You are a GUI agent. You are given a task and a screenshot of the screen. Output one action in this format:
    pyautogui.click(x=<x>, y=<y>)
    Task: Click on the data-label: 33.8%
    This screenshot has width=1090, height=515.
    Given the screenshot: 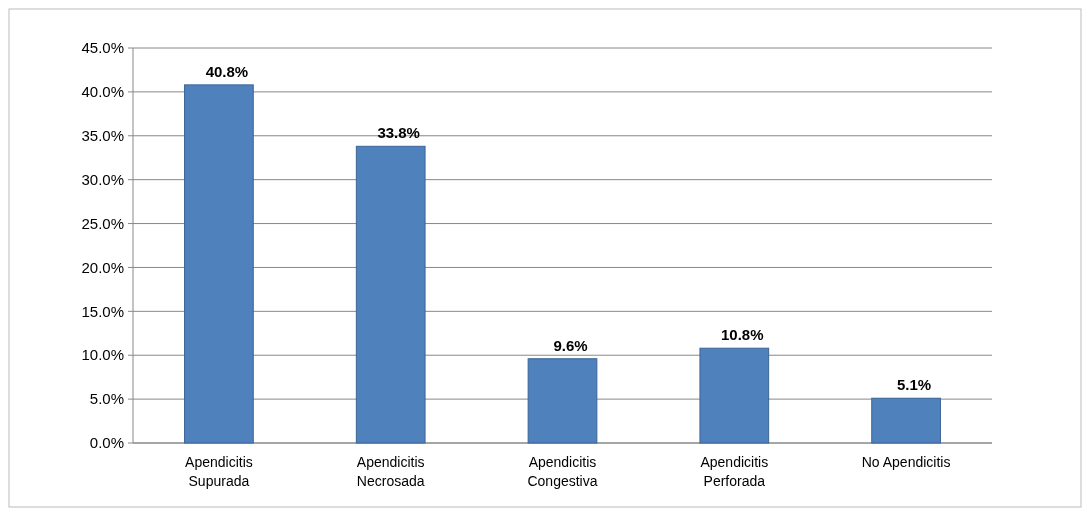 What is the action you would take?
    pyautogui.click(x=398, y=133)
    